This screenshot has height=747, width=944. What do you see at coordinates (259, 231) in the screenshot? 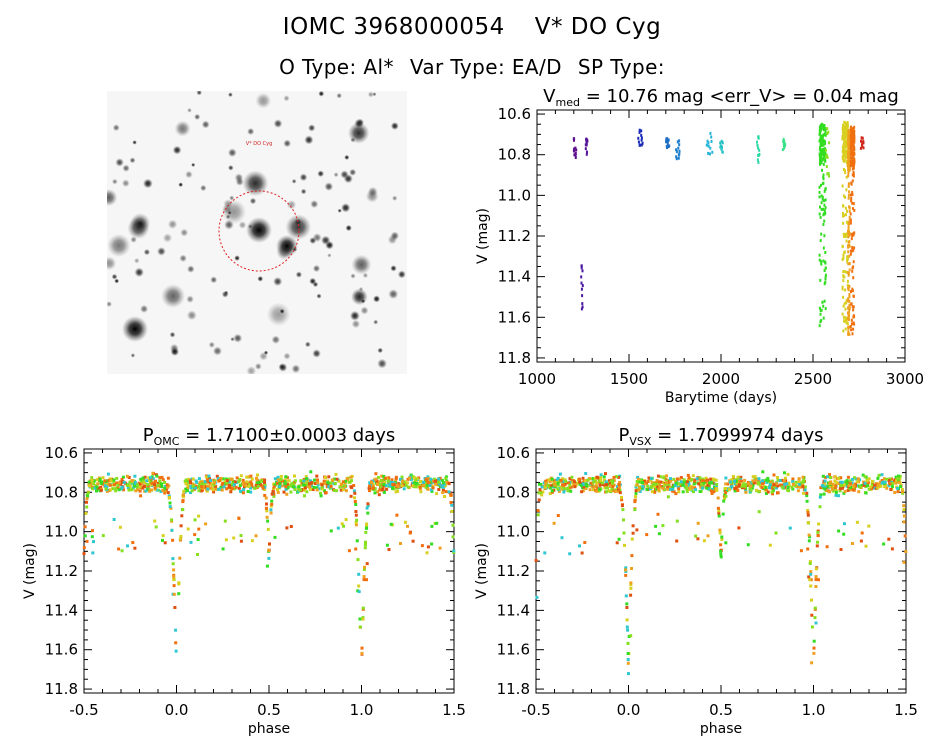
I see `target-aperture-circle` at bounding box center [259, 231].